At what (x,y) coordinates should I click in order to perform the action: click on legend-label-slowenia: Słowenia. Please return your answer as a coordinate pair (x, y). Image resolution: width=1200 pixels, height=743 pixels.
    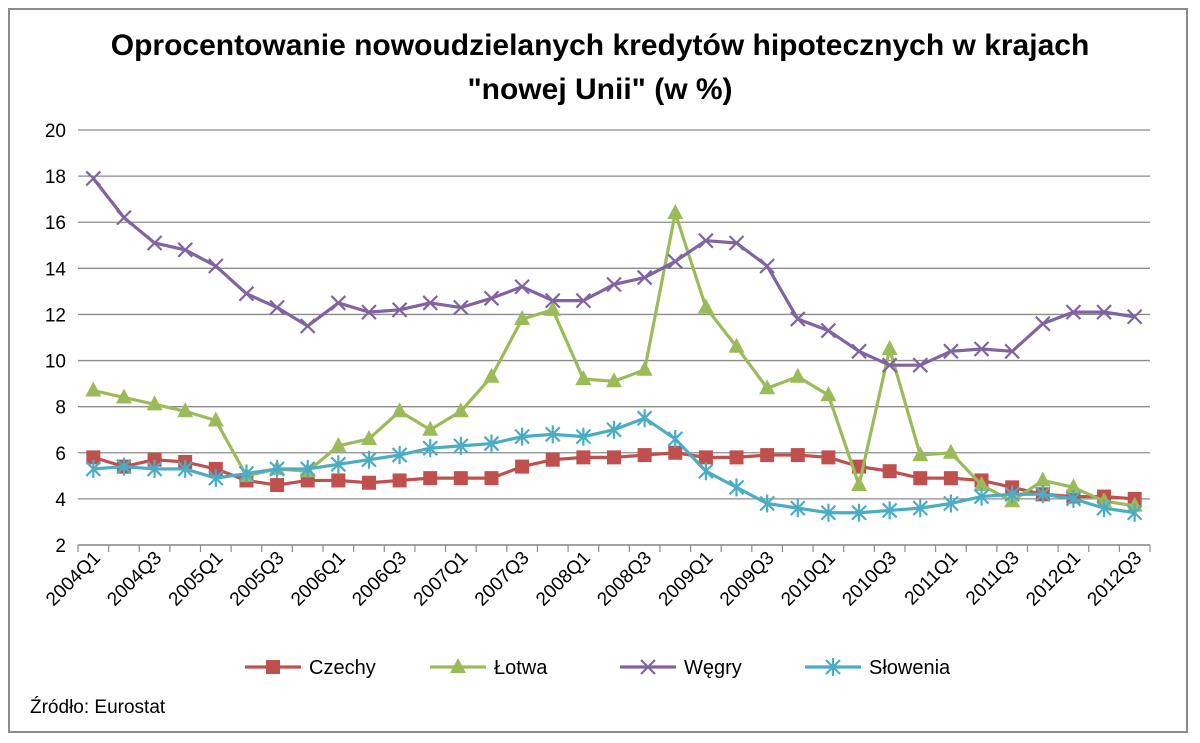
    Looking at the image, I should click on (910, 668).